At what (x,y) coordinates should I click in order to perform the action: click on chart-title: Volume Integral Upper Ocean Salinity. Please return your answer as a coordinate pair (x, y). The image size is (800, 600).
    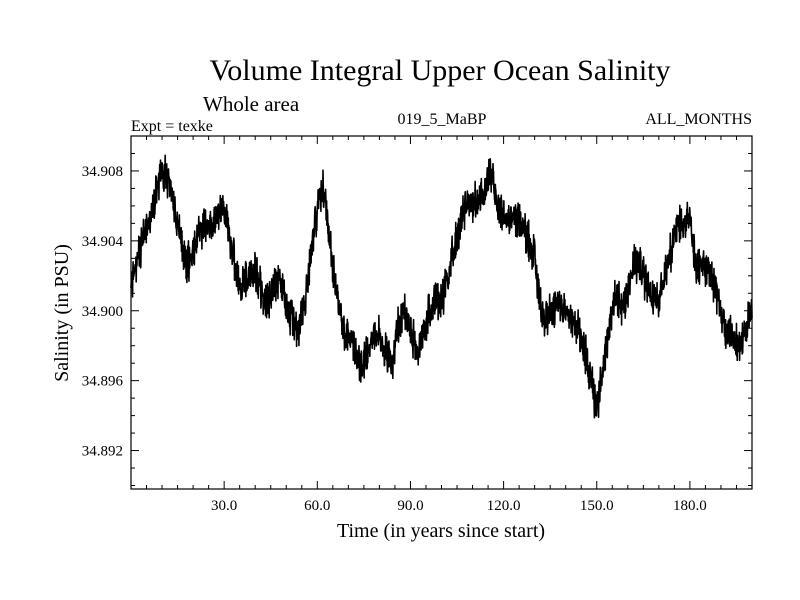
    Looking at the image, I should click on (440, 70).